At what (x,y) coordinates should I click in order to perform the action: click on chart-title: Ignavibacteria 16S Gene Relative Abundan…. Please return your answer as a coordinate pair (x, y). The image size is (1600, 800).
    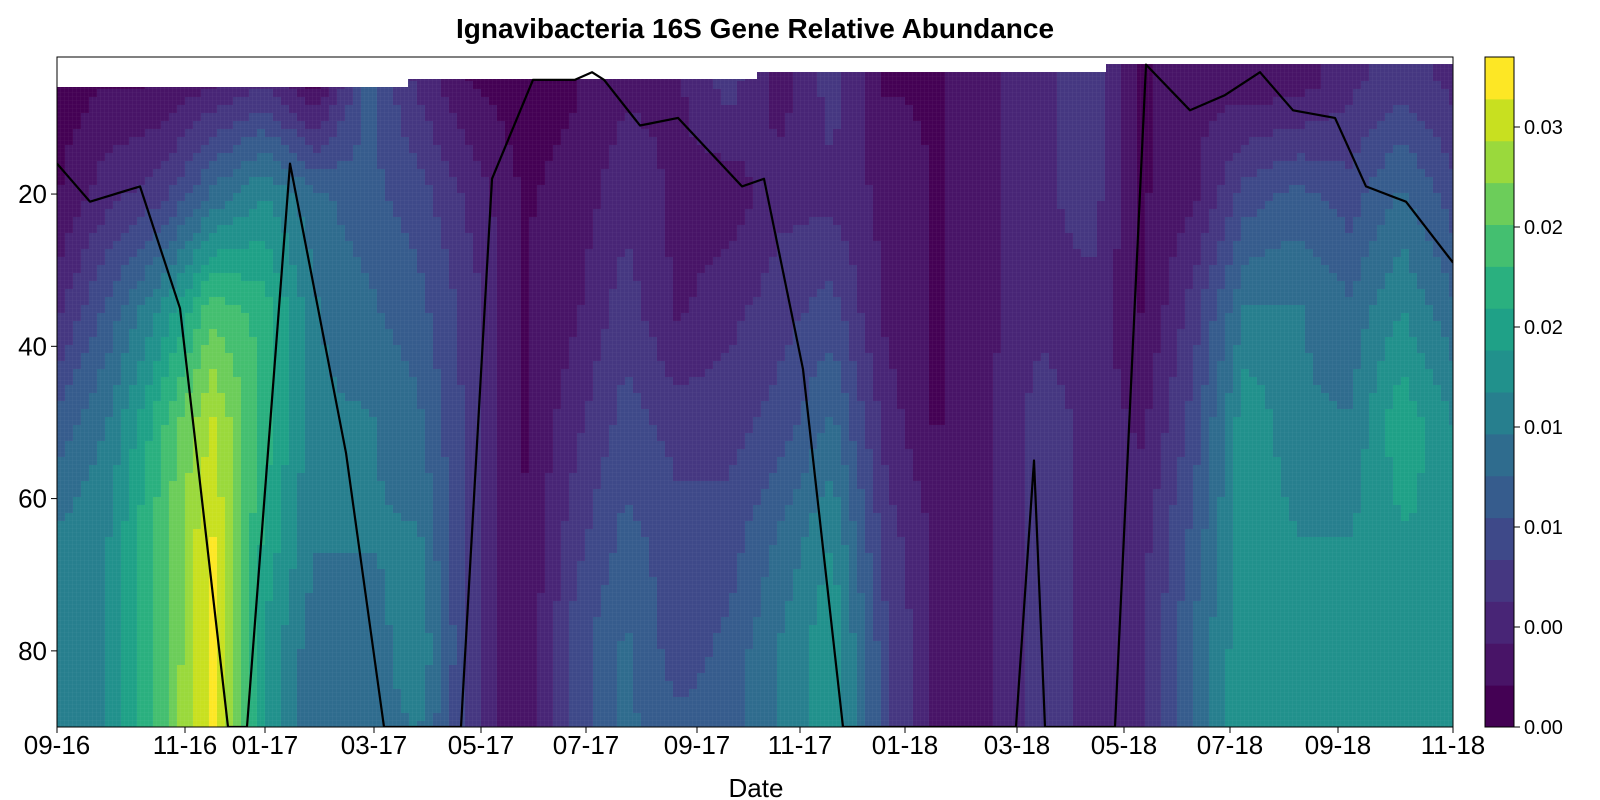
    Looking at the image, I should click on (755, 28).